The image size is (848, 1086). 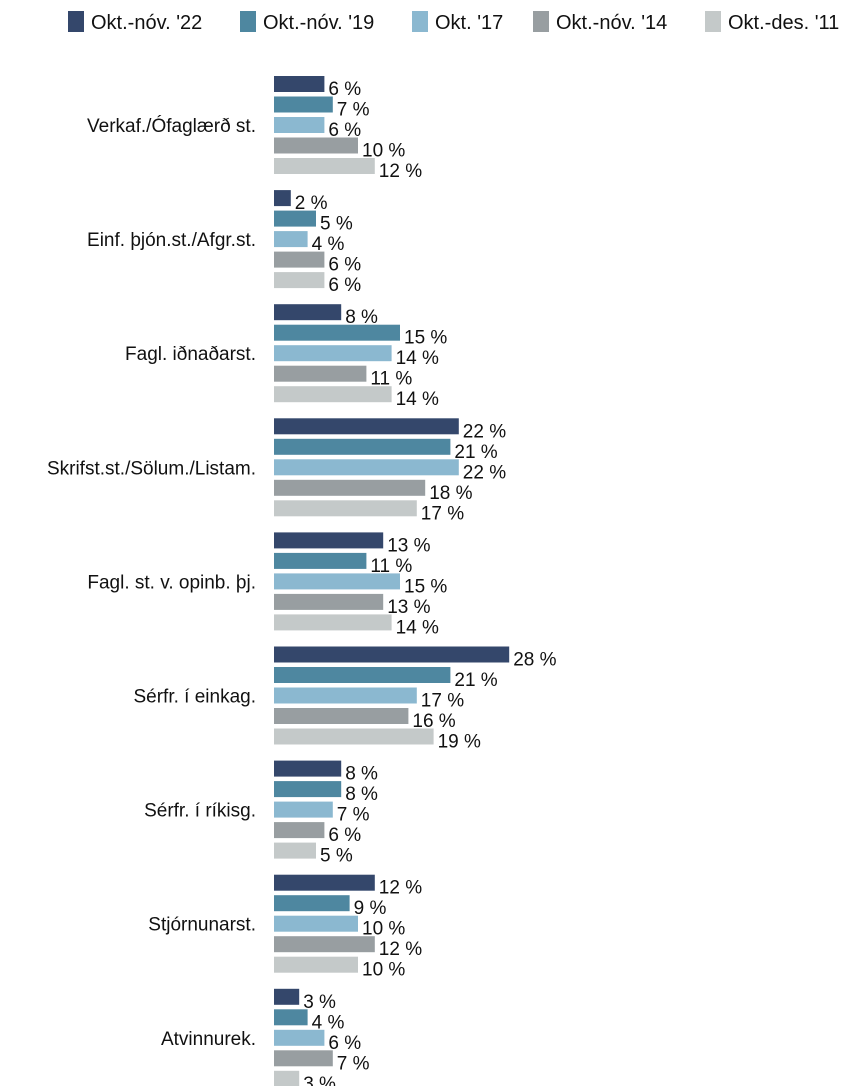 I want to click on category-group: Verkaf./Ófaglærð st.6 %7 %6 %10 %12 %, so click(x=254, y=129).